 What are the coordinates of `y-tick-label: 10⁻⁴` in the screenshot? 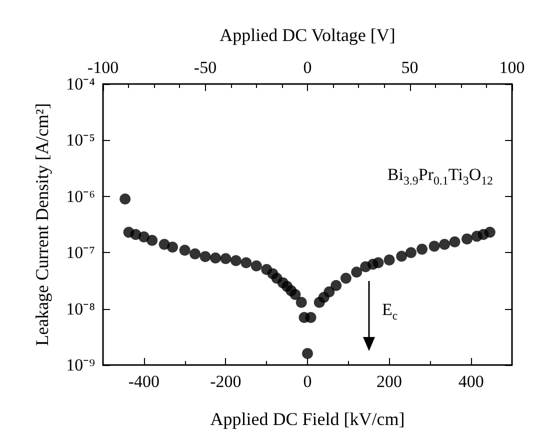 It's located at (81, 84).